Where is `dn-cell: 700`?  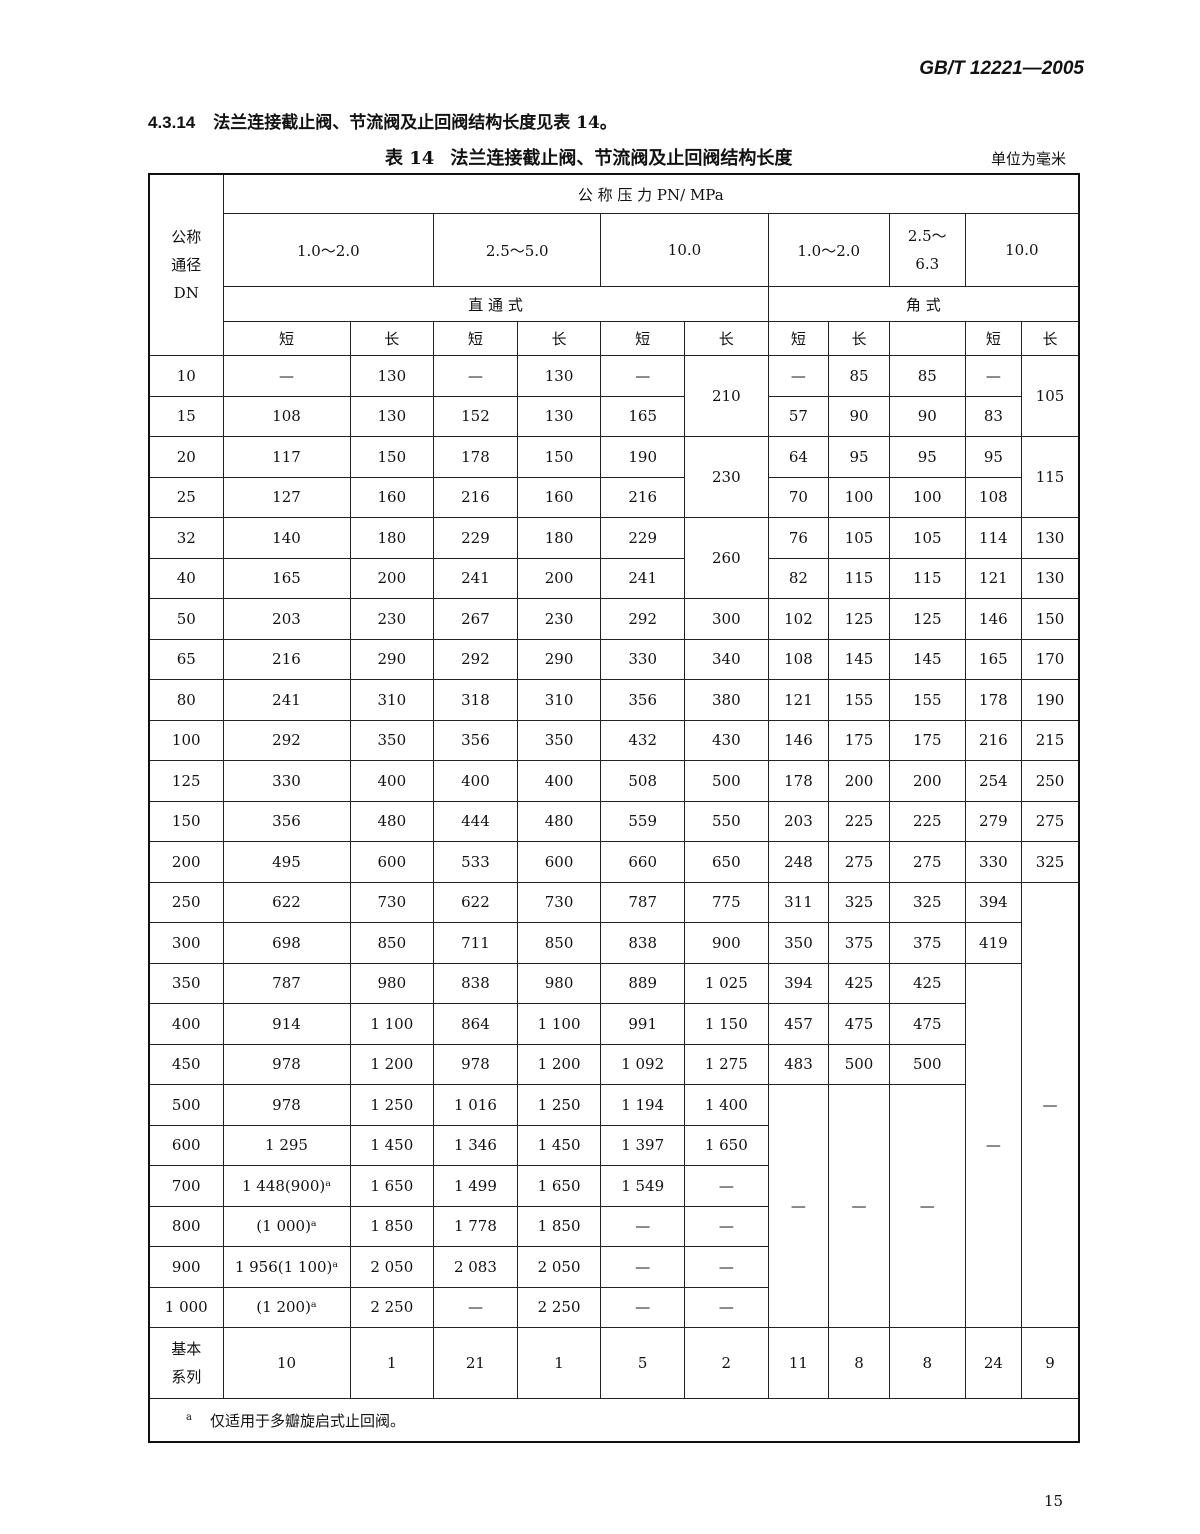
dn-cell: 700 is located at coordinates (186, 1186).